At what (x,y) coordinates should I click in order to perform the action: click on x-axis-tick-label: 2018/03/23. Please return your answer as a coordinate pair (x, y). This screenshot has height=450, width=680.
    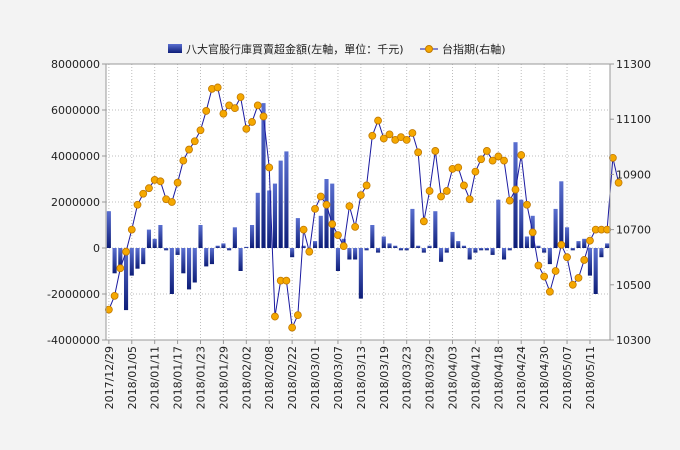
    Looking at the image, I should click on (407, 377).